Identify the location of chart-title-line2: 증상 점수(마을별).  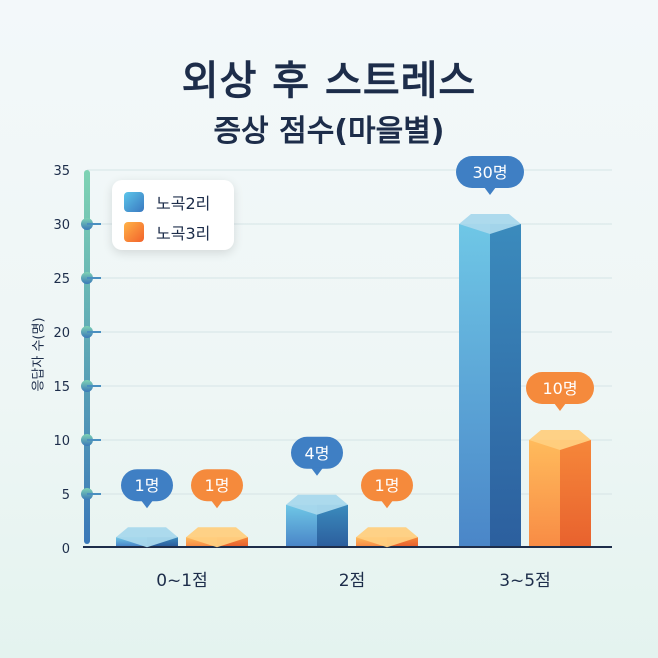
(329, 131).